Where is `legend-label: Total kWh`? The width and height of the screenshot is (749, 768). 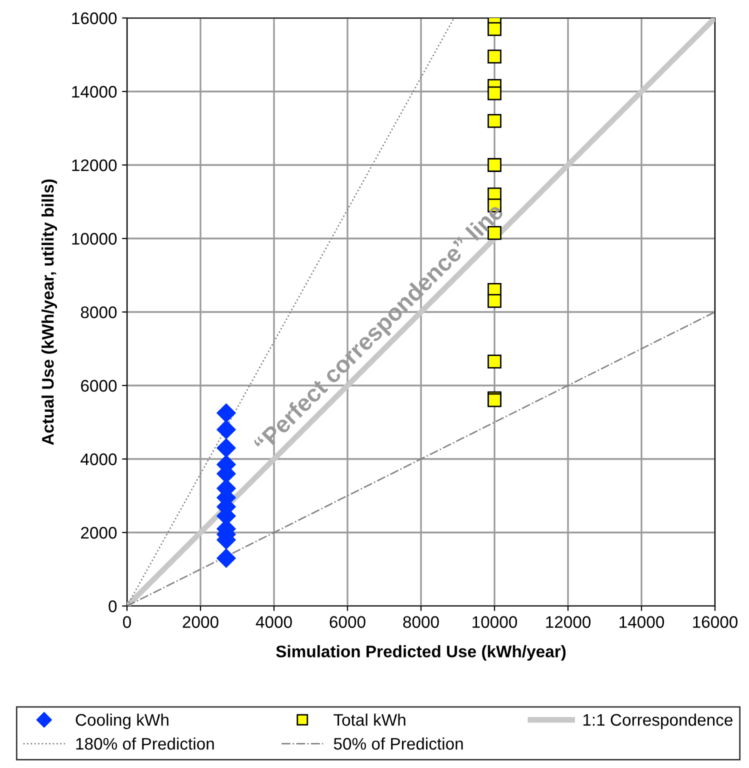 legend-label: Total kWh is located at coordinates (370, 720).